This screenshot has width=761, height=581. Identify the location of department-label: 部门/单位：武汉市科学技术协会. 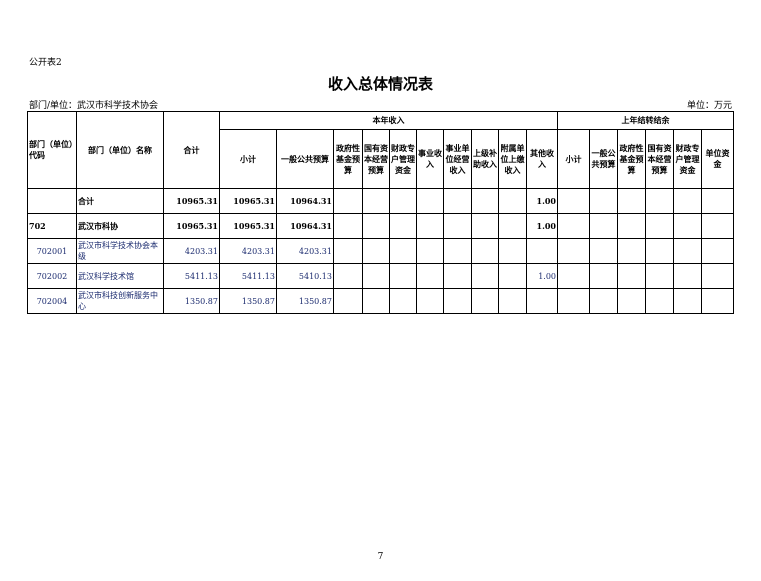
(94, 106).